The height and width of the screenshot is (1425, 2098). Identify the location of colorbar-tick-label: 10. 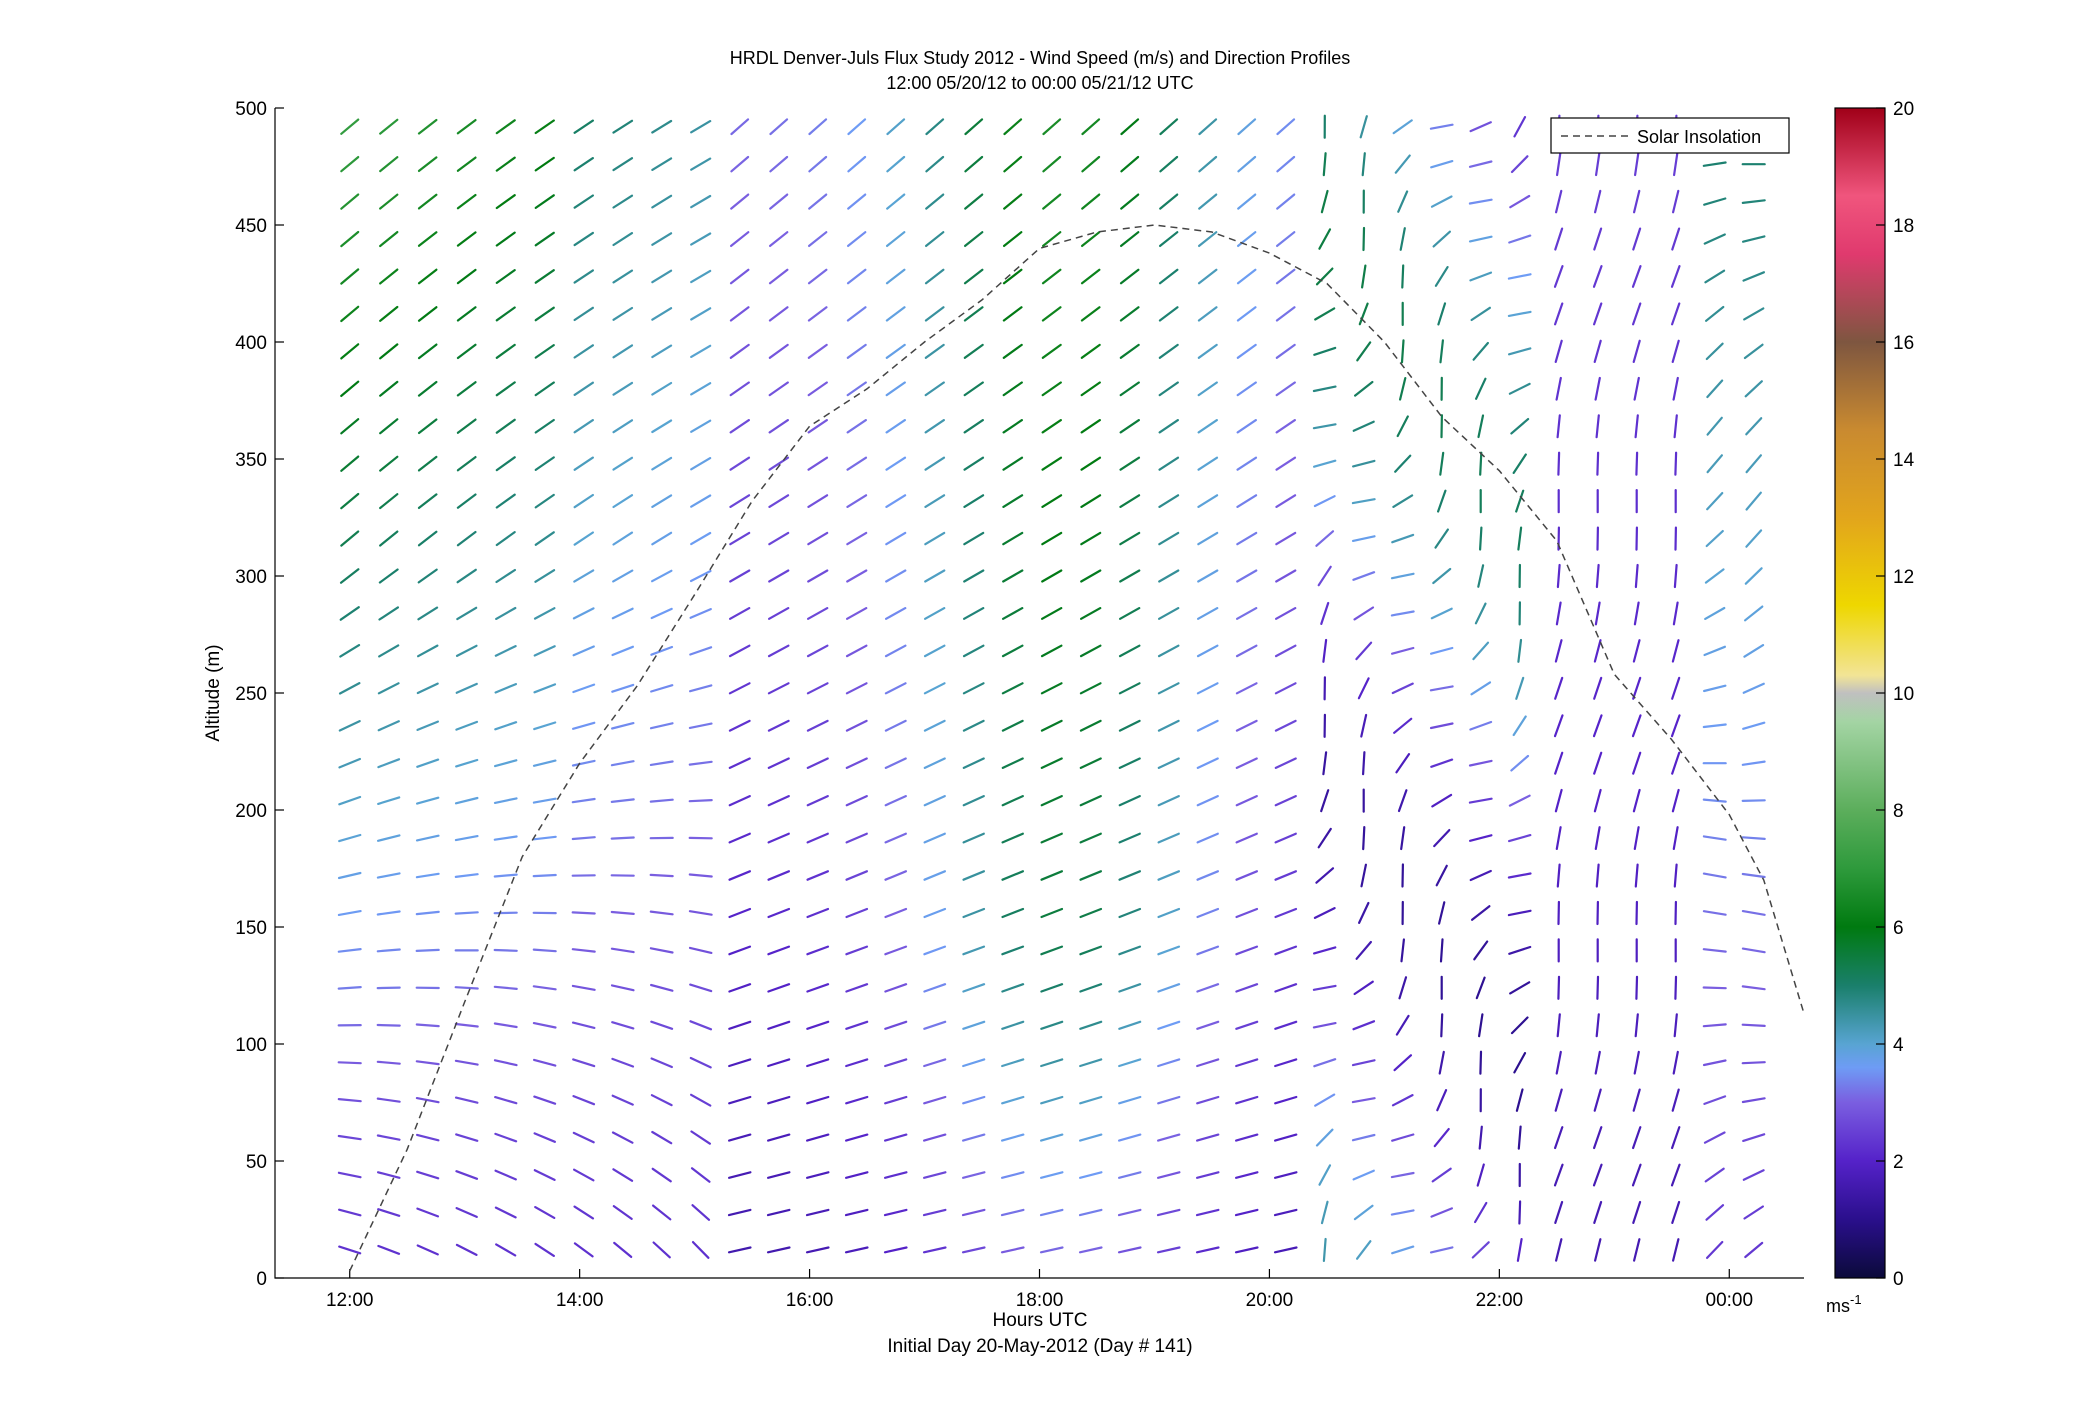
(1903, 694).